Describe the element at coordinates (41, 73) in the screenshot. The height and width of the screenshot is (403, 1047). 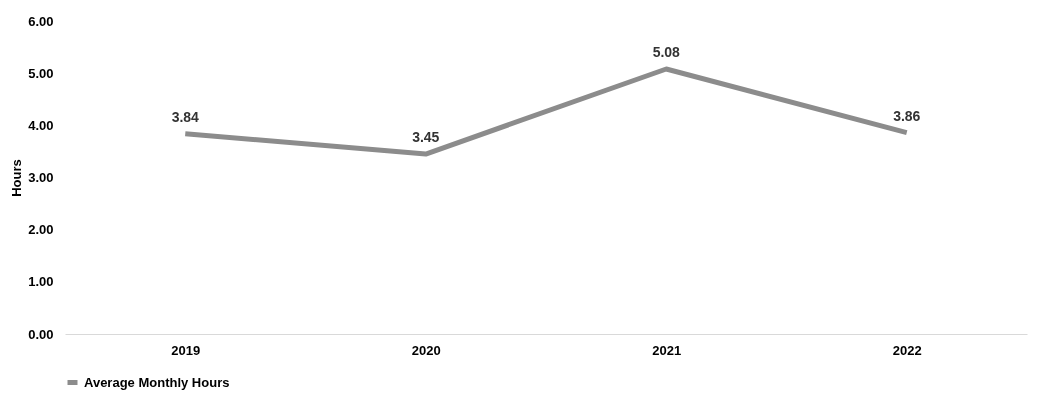
I see `y-tick-label: 5.00` at that location.